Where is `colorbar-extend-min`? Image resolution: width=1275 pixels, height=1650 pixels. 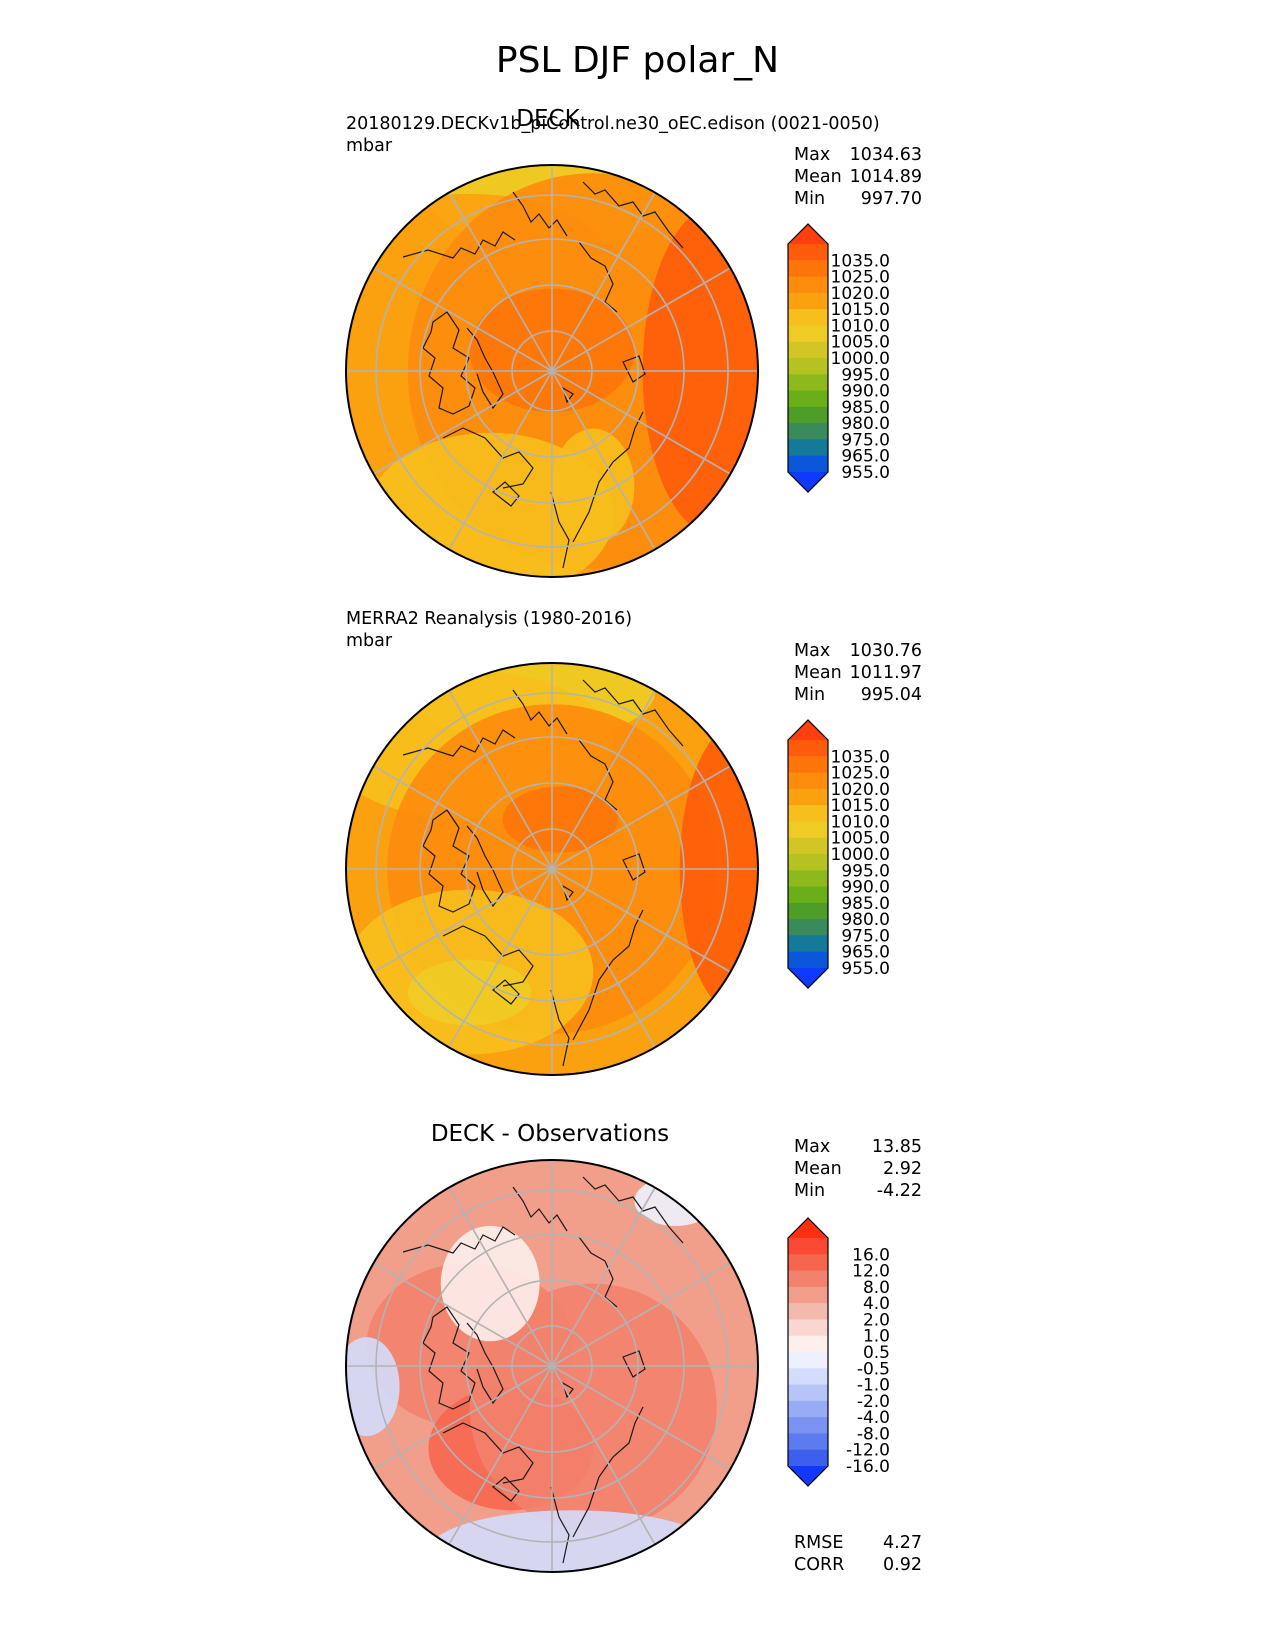
colorbar-extend-min is located at coordinates (808, 482).